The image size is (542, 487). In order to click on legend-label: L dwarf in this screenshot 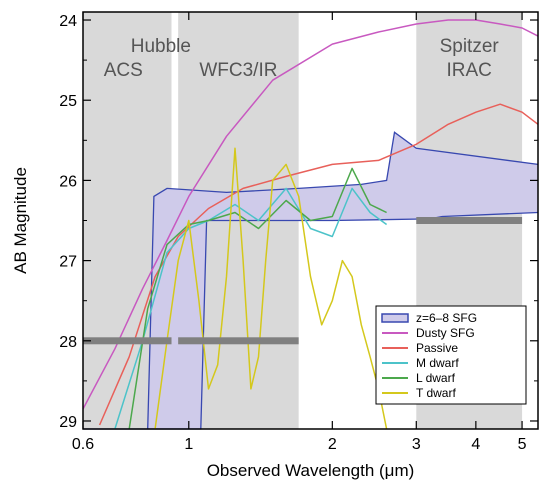, I will do `click(436, 378)`.